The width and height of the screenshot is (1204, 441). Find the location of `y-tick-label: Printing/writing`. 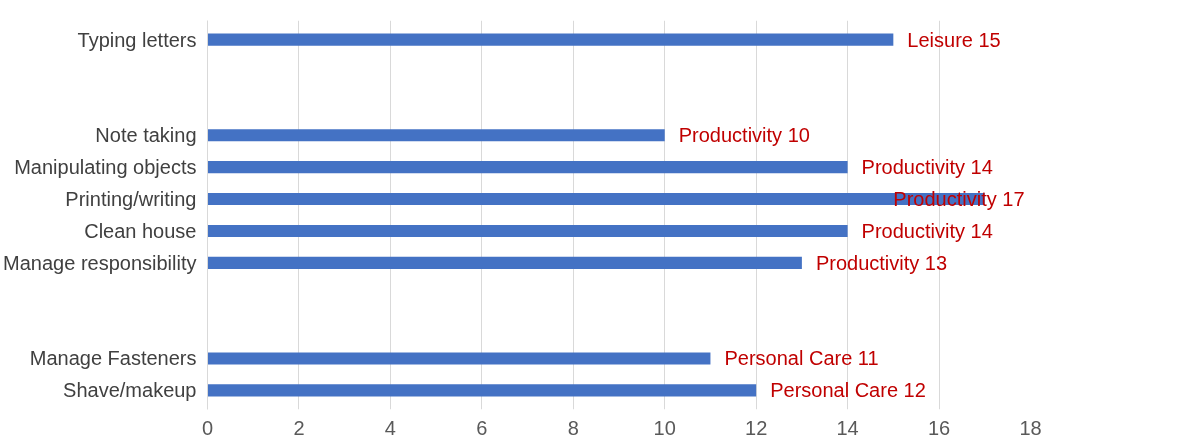

y-tick-label: Printing/writing is located at coordinates (131, 199).